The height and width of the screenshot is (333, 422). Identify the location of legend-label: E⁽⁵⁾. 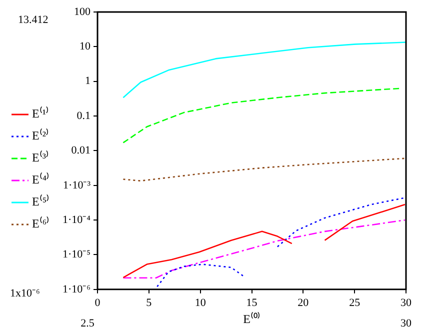
(41, 201).